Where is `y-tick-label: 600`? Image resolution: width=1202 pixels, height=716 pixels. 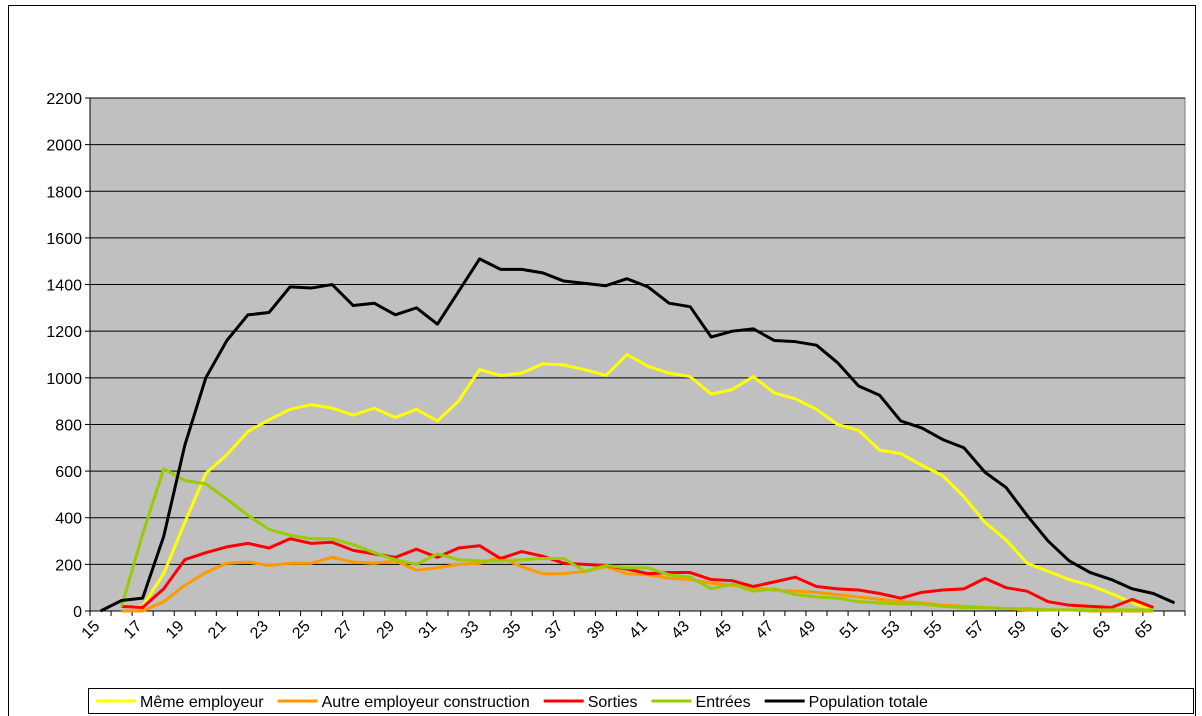
y-tick-label: 600 is located at coordinates (68, 472).